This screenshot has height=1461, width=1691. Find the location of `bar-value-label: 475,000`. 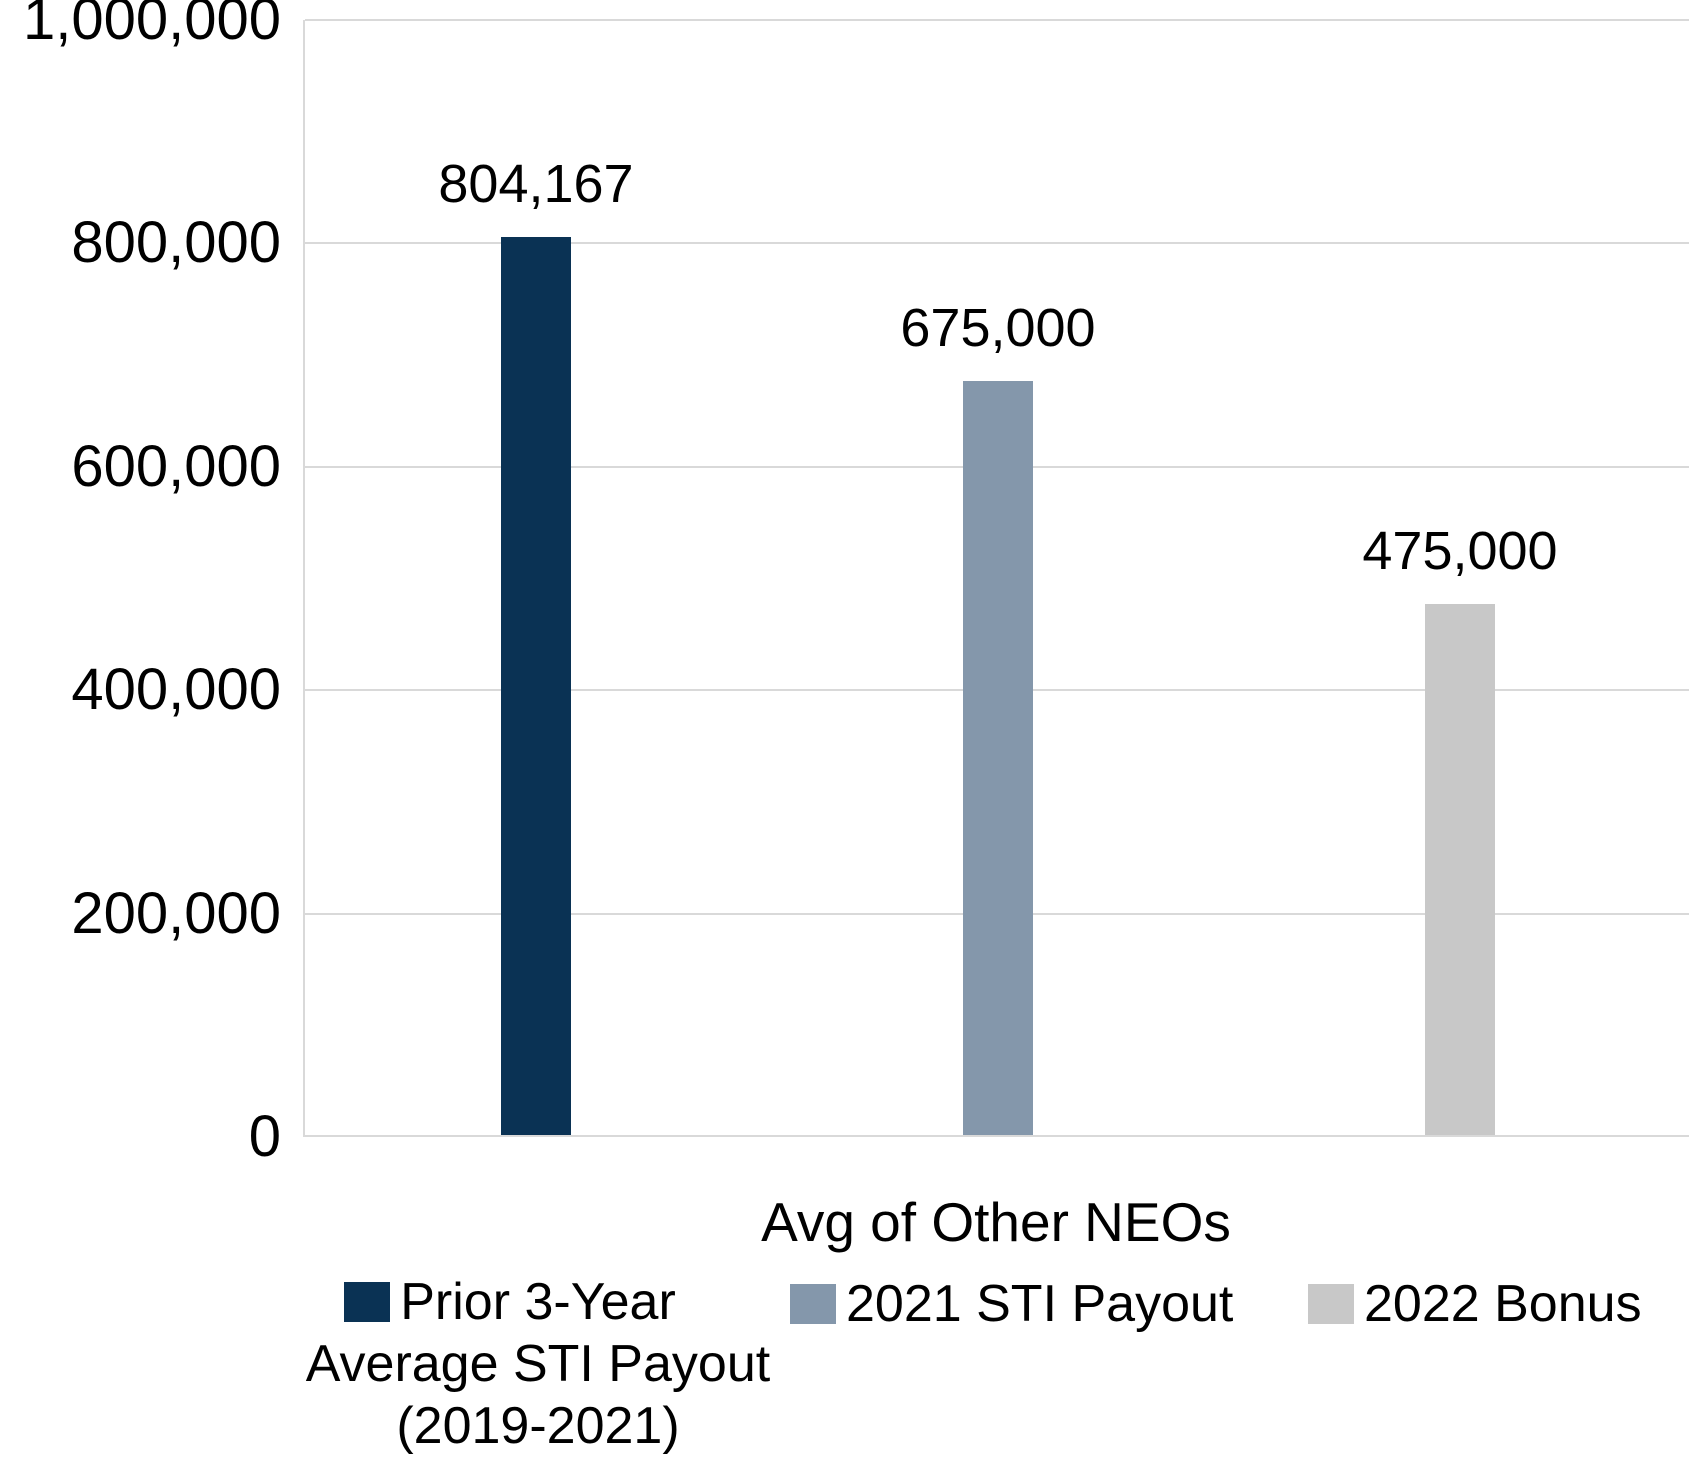

bar-value-label: 475,000 is located at coordinates (1460, 551).